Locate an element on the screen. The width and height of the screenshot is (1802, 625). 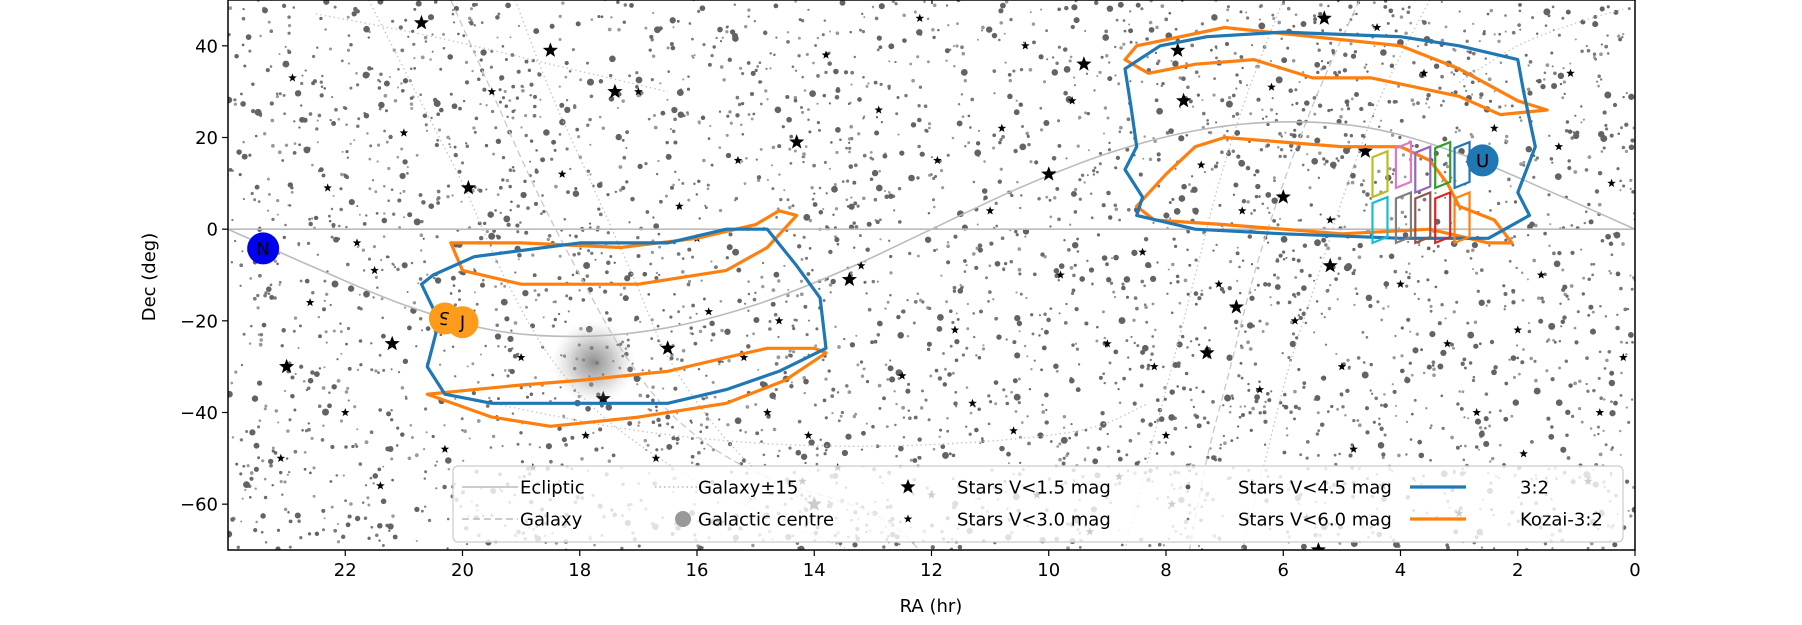
legend-star-icon is located at coordinates (908, 486).